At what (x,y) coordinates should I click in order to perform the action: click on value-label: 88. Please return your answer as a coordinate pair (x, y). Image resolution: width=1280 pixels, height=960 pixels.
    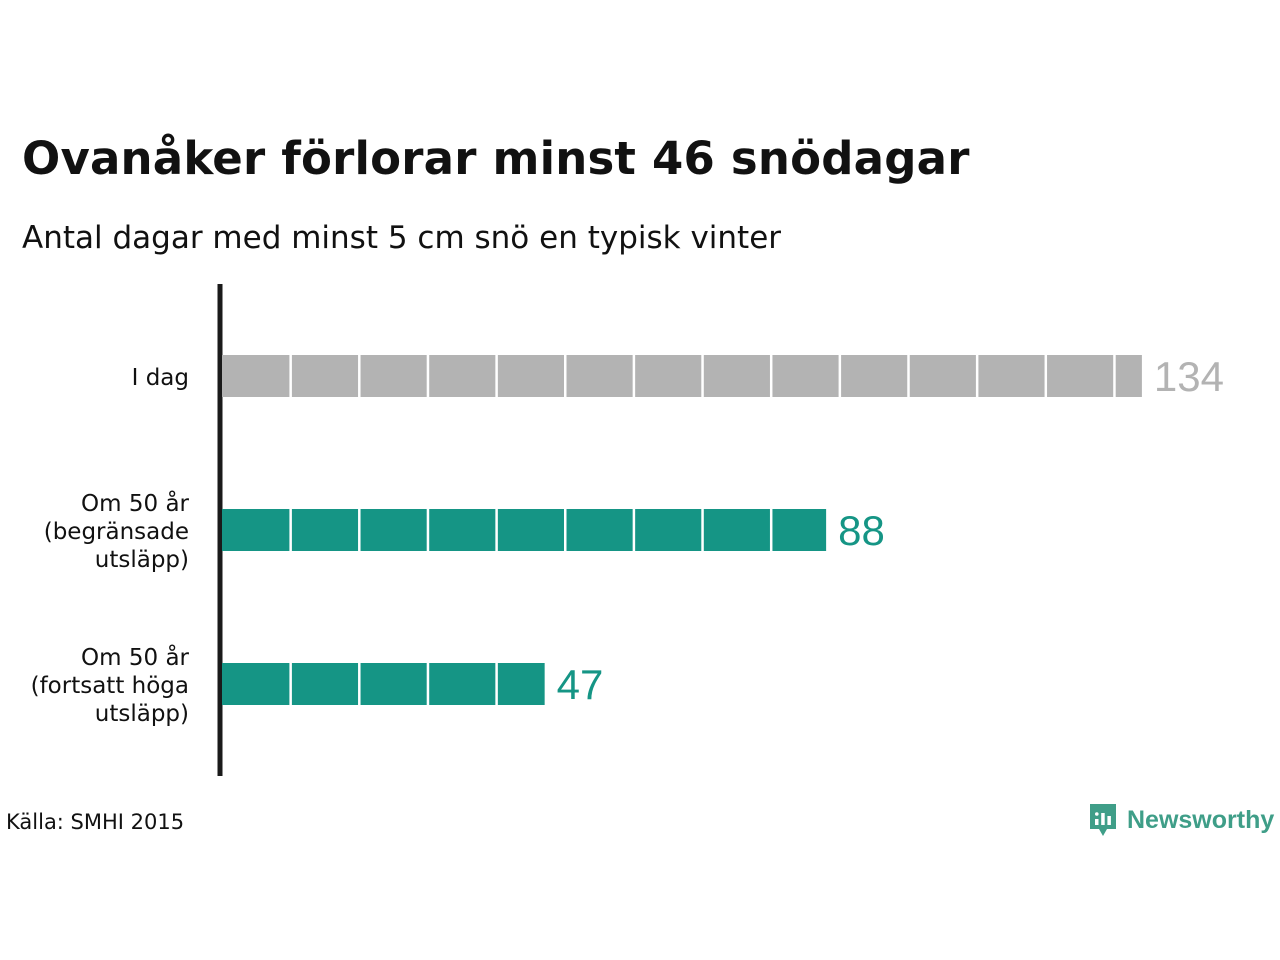
    Looking at the image, I should click on (861, 530).